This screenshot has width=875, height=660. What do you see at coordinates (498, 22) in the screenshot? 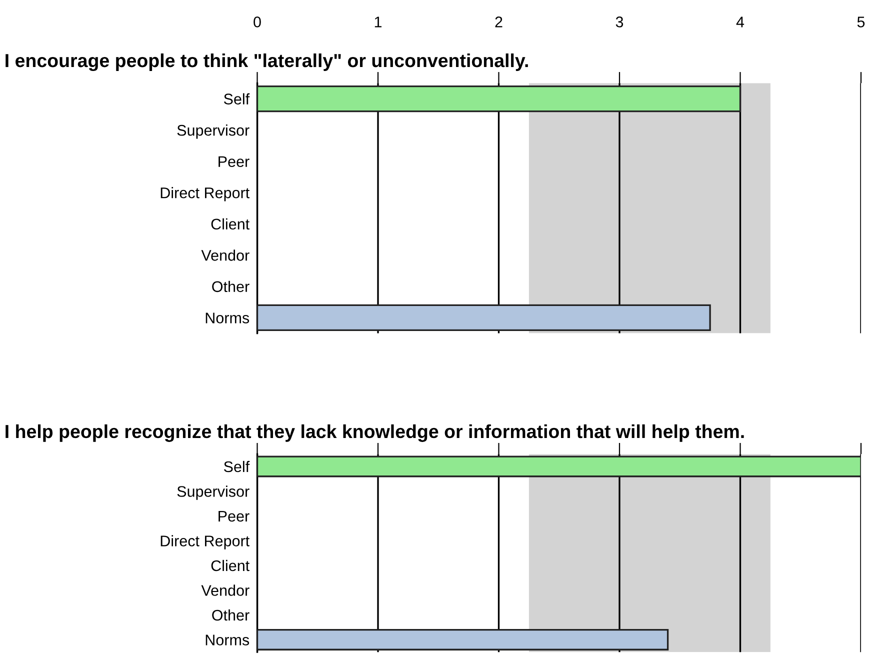
I see `x-tick-label: 2` at bounding box center [498, 22].